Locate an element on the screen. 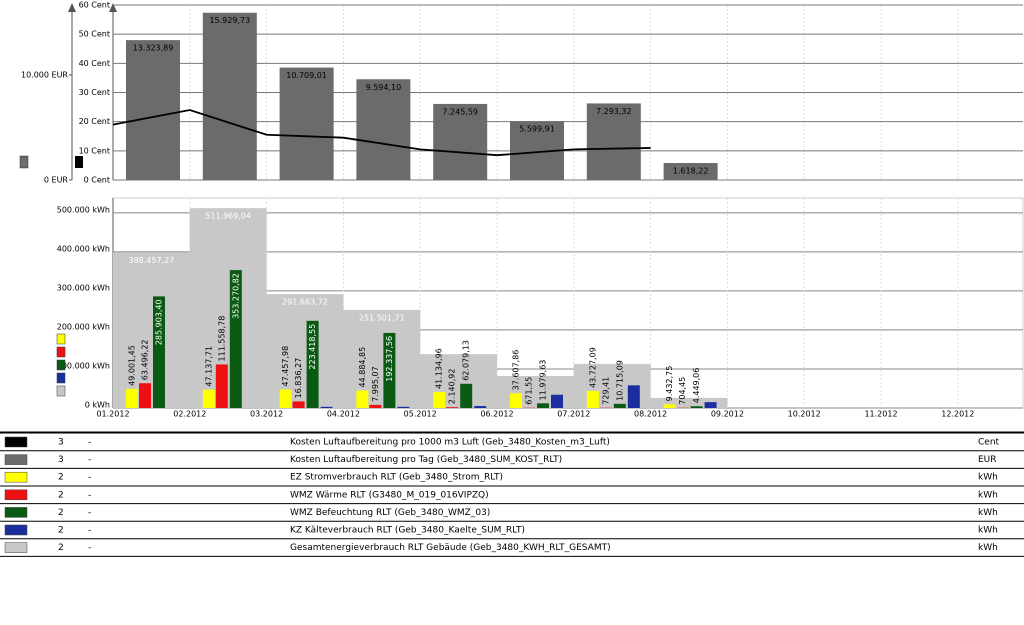 This screenshot has width=1024, height=625. bar-value-label: 10.715,09 is located at coordinates (619, 380).